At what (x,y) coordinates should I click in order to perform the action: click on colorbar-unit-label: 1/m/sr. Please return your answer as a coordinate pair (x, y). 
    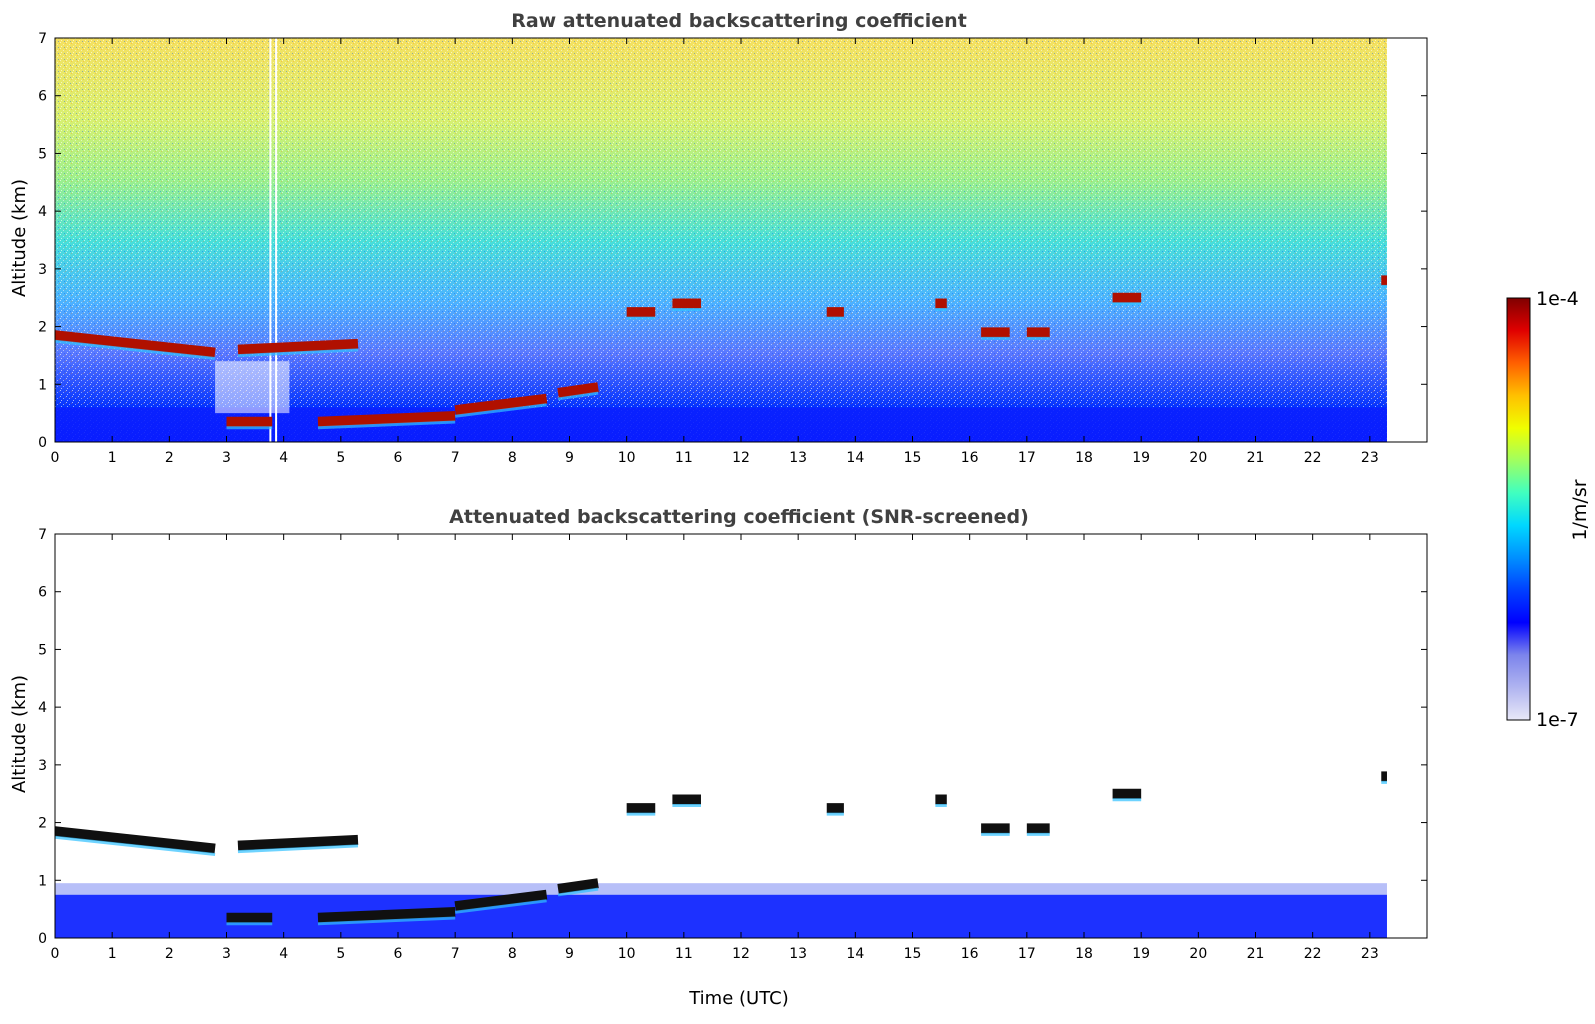
    Looking at the image, I should click on (1580, 509).